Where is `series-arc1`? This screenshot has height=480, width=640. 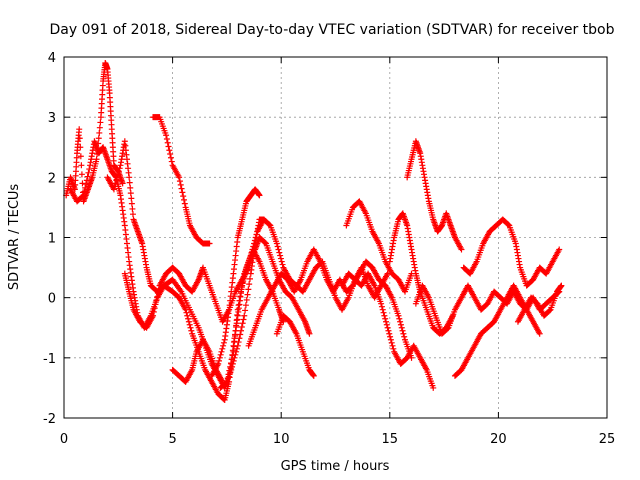 series-arc1 is located at coordinates (94, 132).